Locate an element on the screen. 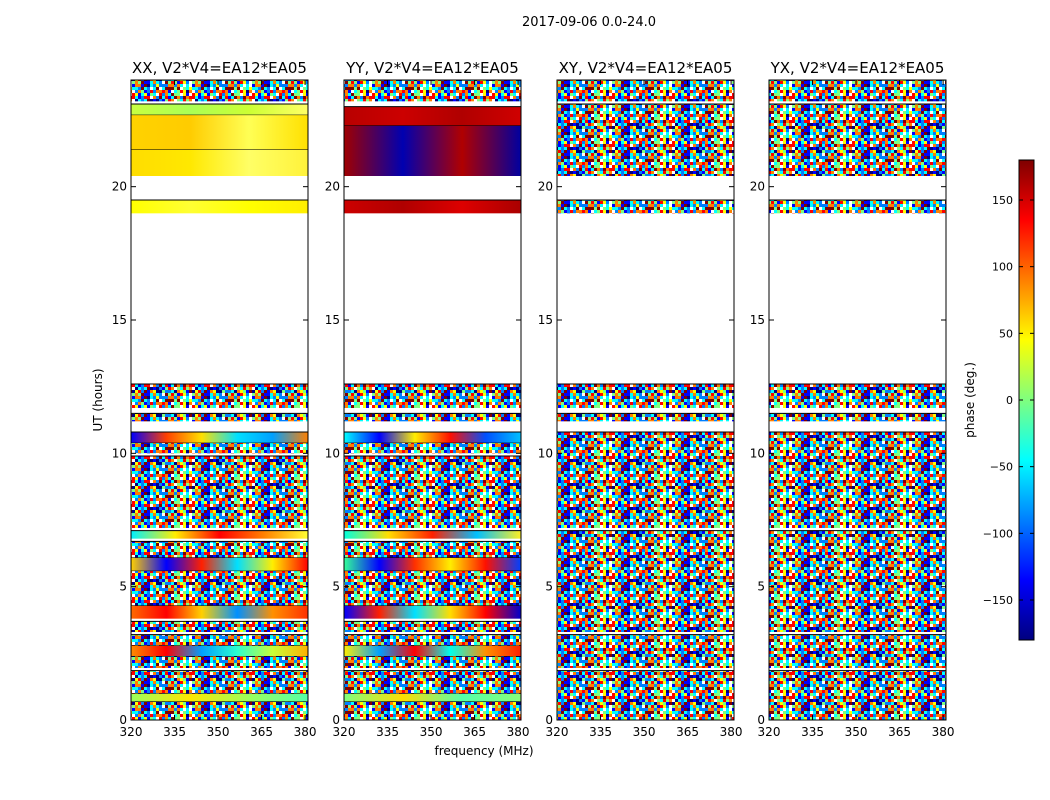 The height and width of the screenshot is (800, 1050). colorbar-tick-label: 100 is located at coordinates (1002, 267).